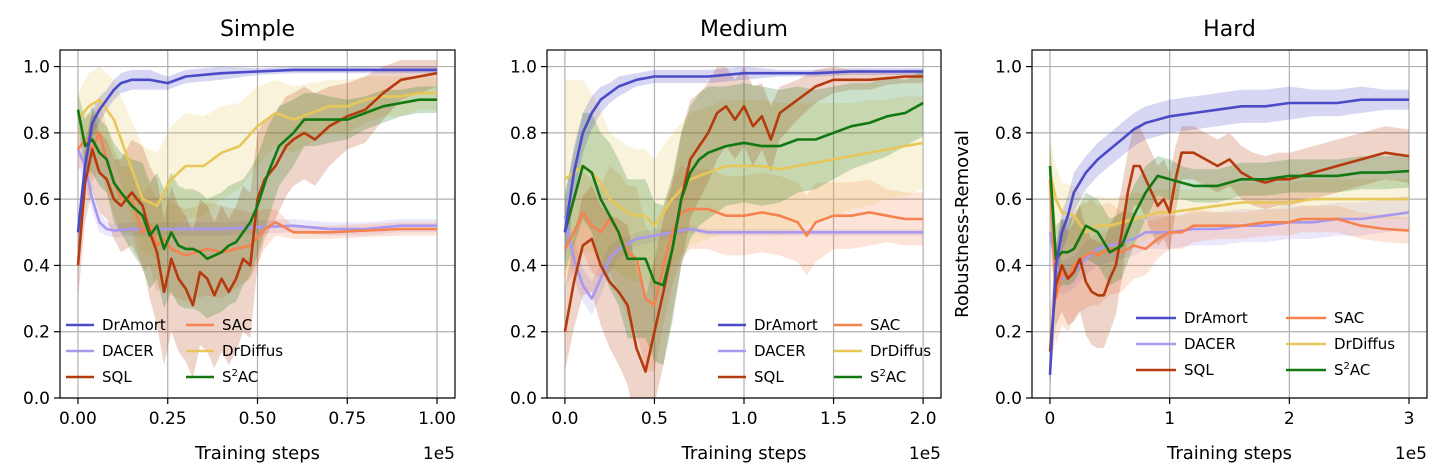 The height and width of the screenshot is (473, 1435). I want to click on x-tick-label: 0.00, so click(78, 419).